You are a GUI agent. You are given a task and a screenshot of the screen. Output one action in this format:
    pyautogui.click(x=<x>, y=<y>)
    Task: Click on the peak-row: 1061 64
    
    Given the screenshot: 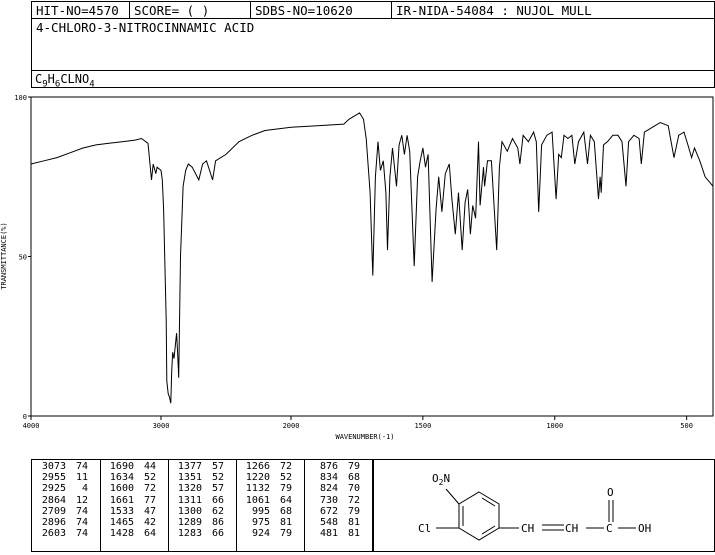 What is the action you would take?
    pyautogui.click(x=272, y=500)
    